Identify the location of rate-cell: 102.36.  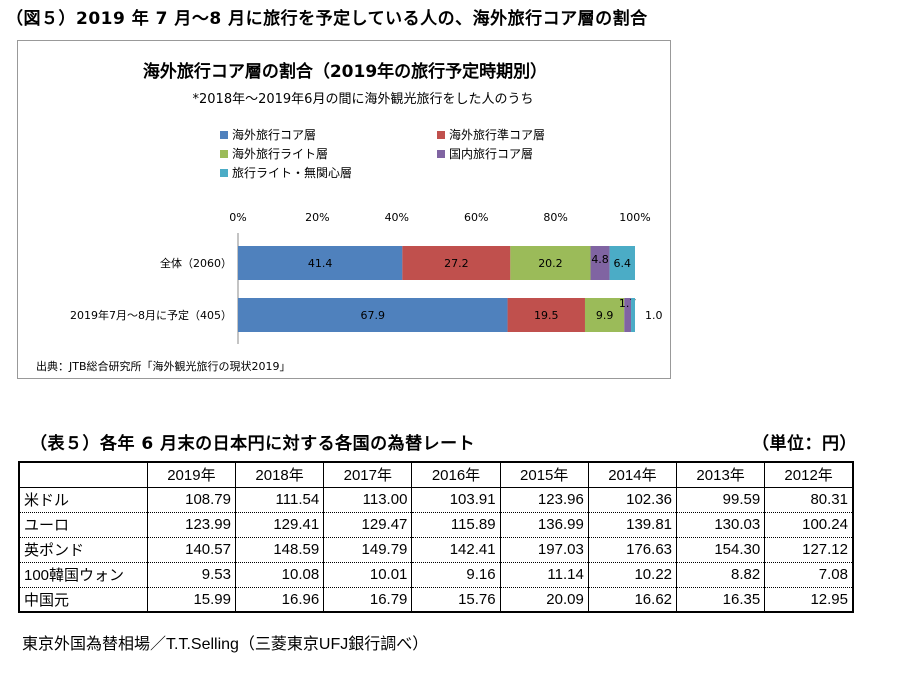
(632, 499).